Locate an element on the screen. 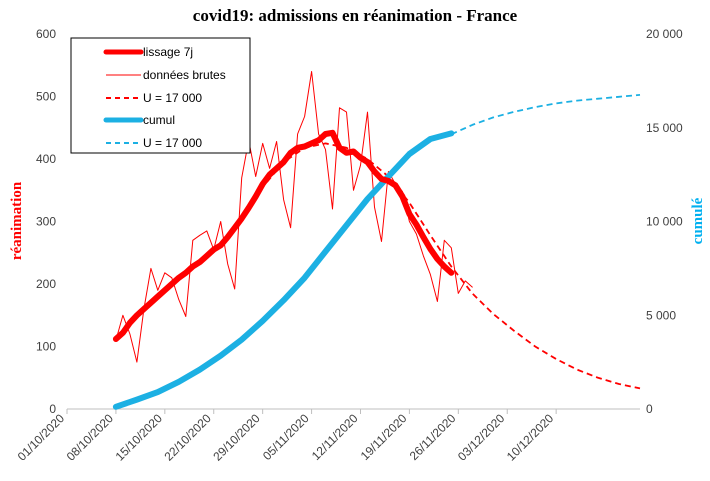 The image size is (710, 481). x-tick-label: 12/11/2020 is located at coordinates (335, 437).